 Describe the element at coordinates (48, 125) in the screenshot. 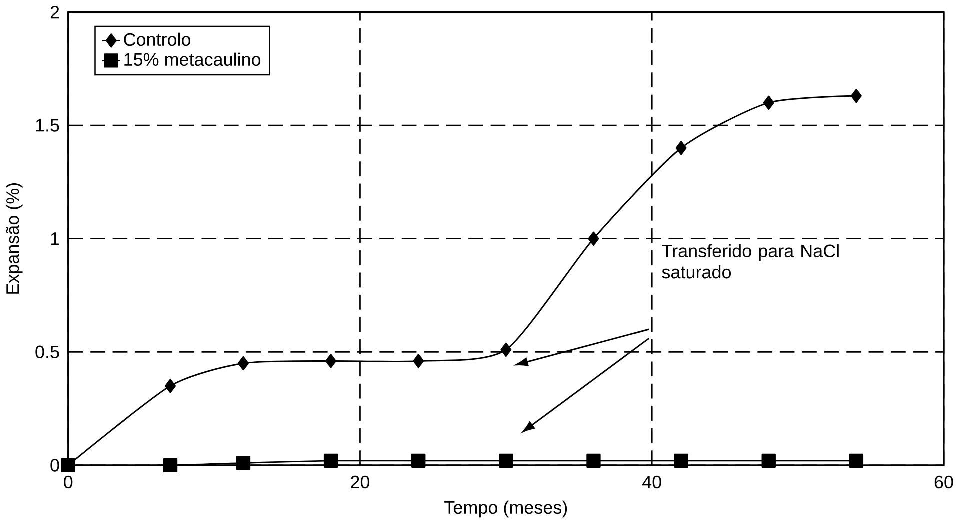

I see `y-tick-label: 1.5` at that location.